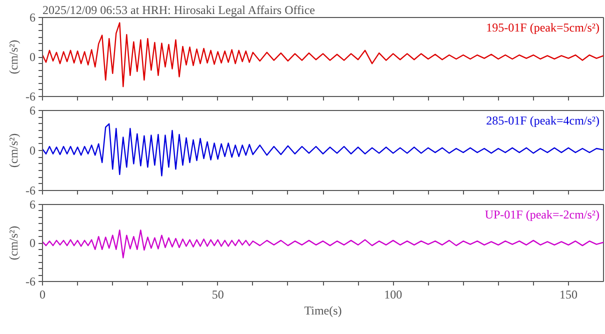 This screenshot has width=605, height=334. Describe the element at coordinates (179, 10) in the screenshot. I see `chart-title: 2025/12/09 06:53 at HRH: Hirosaki Legal Affairs Office` at that location.